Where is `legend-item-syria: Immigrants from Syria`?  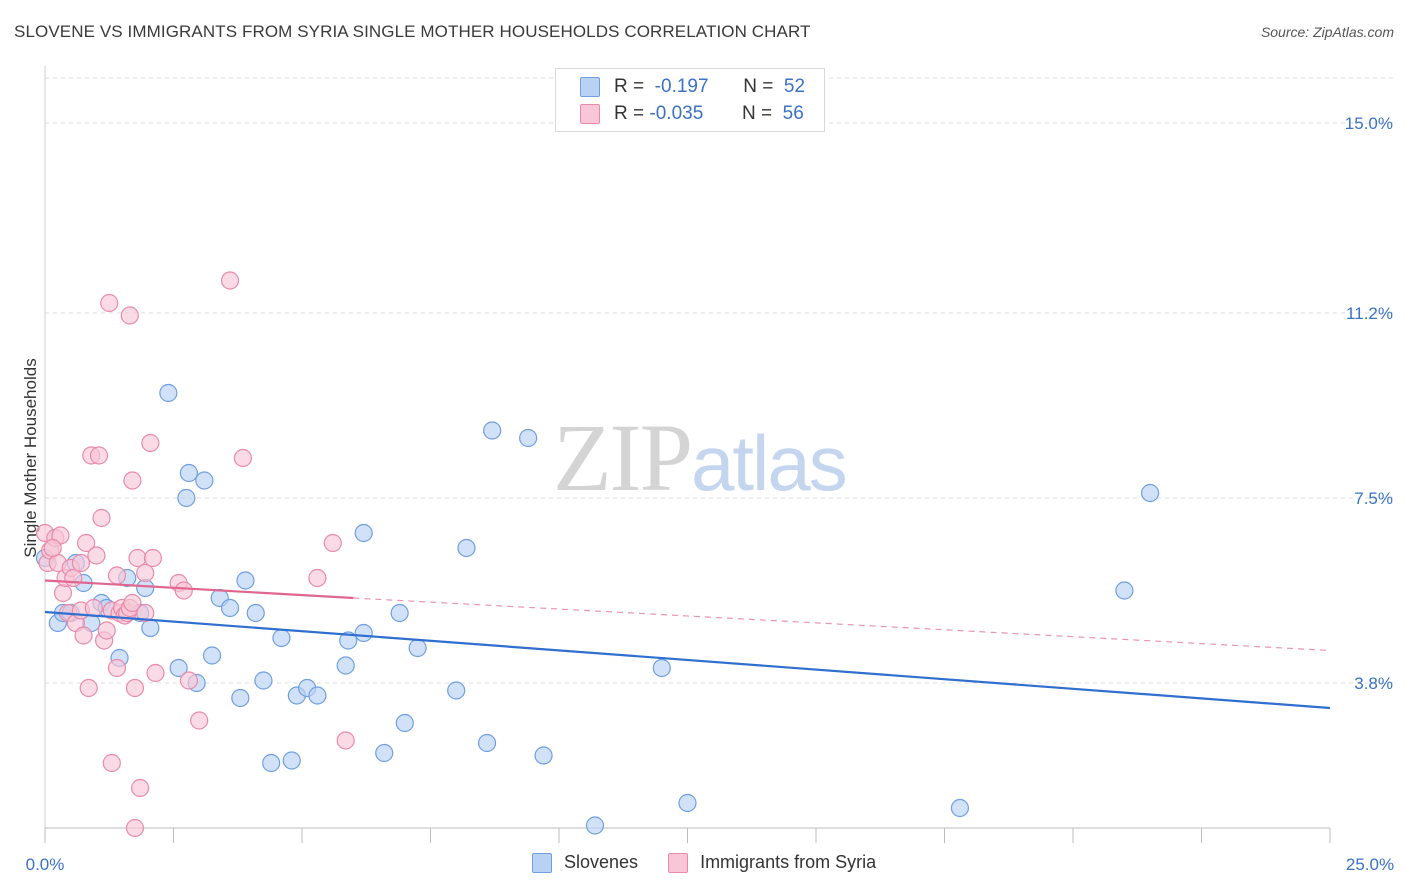 legend-item-syria: Immigrants from Syria is located at coordinates (772, 862).